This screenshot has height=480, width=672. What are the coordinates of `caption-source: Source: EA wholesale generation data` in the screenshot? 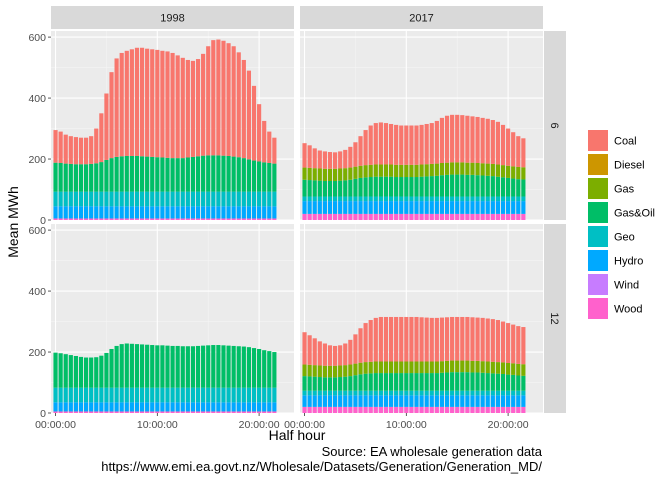 It's located at (431, 451).